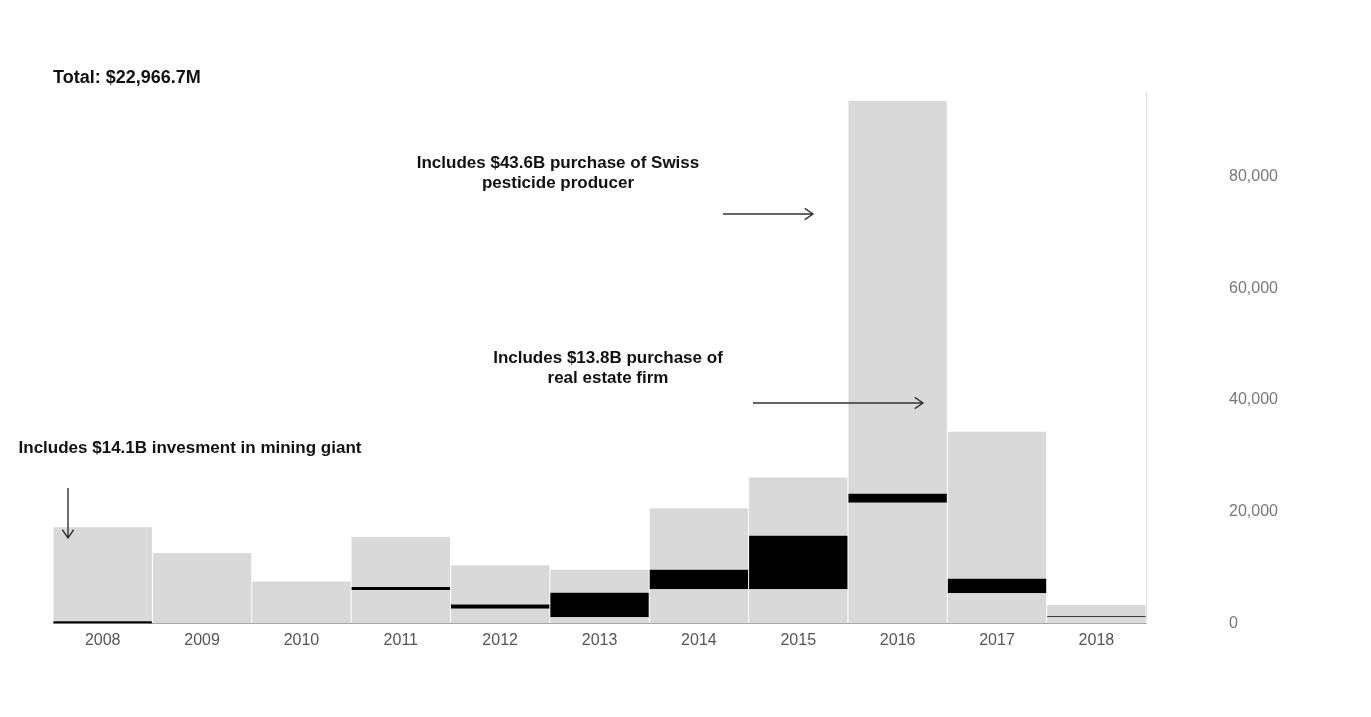 The width and height of the screenshot is (1371, 717). What do you see at coordinates (608, 368) in the screenshot?
I see `annotation: Includes $13.8B purchase of real estate firm` at bounding box center [608, 368].